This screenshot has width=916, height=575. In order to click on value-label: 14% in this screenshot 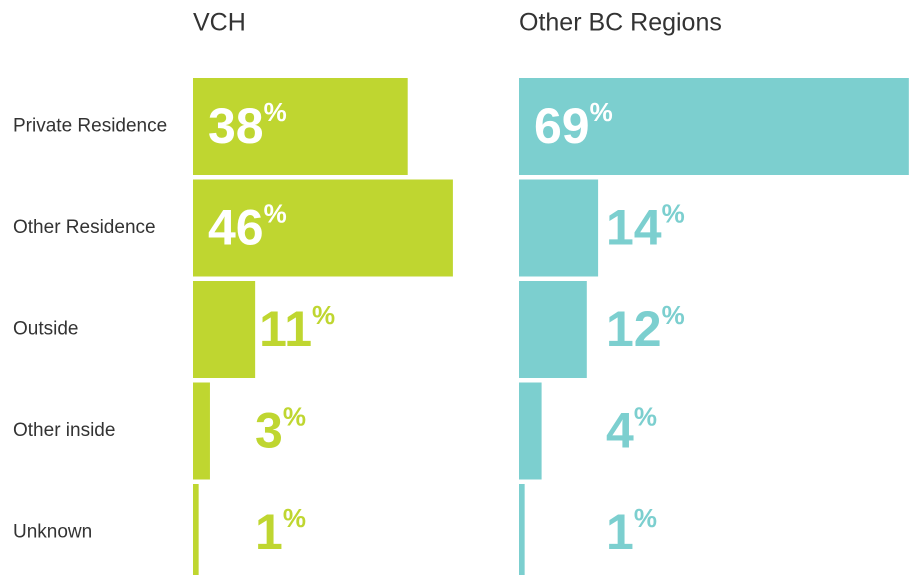, I will do `click(645, 226)`.